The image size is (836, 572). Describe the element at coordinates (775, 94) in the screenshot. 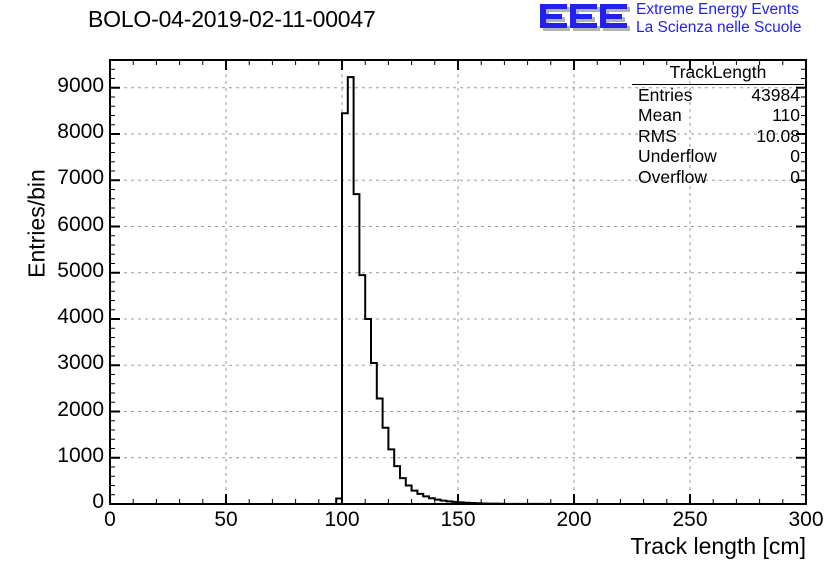

I see `stats-value: 43984` at that location.